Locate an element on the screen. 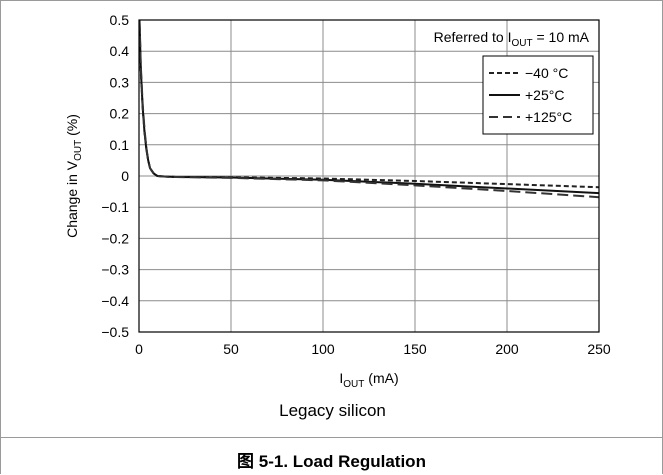 The image size is (663, 475). x-axis-label-sub: OUT is located at coordinates (353, 384).